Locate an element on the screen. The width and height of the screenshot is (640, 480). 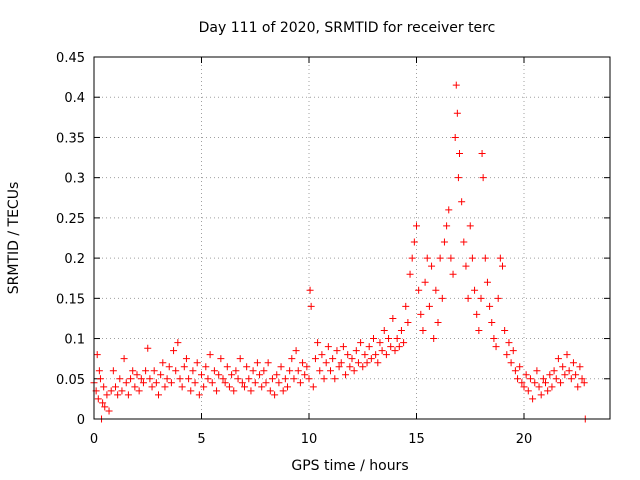
y-tick-label: 0.05 is located at coordinates (70, 380).